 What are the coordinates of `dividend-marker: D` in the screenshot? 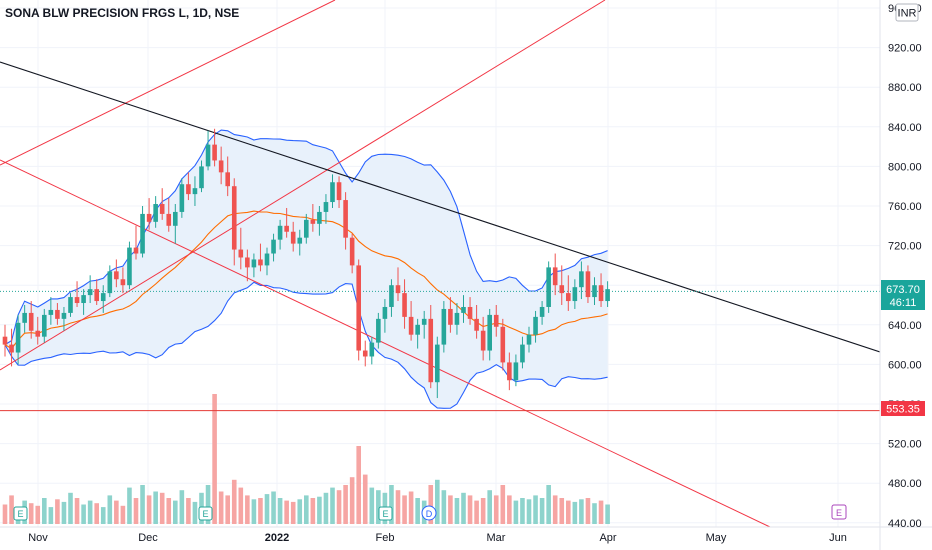 It's located at (429, 513).